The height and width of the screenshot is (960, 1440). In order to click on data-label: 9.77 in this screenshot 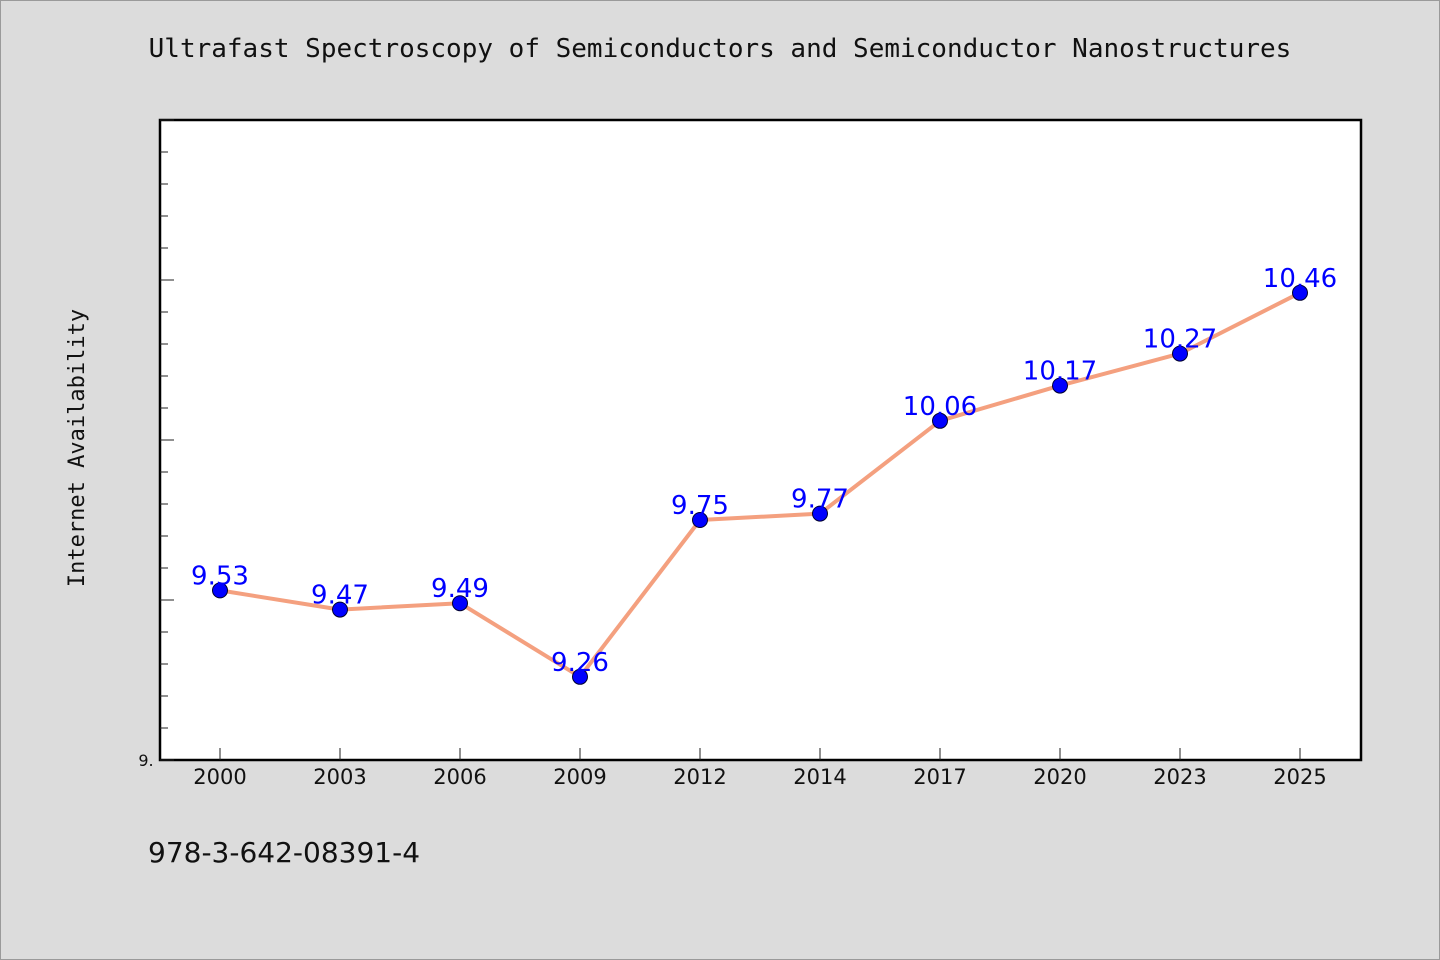, I will do `click(820, 500)`.